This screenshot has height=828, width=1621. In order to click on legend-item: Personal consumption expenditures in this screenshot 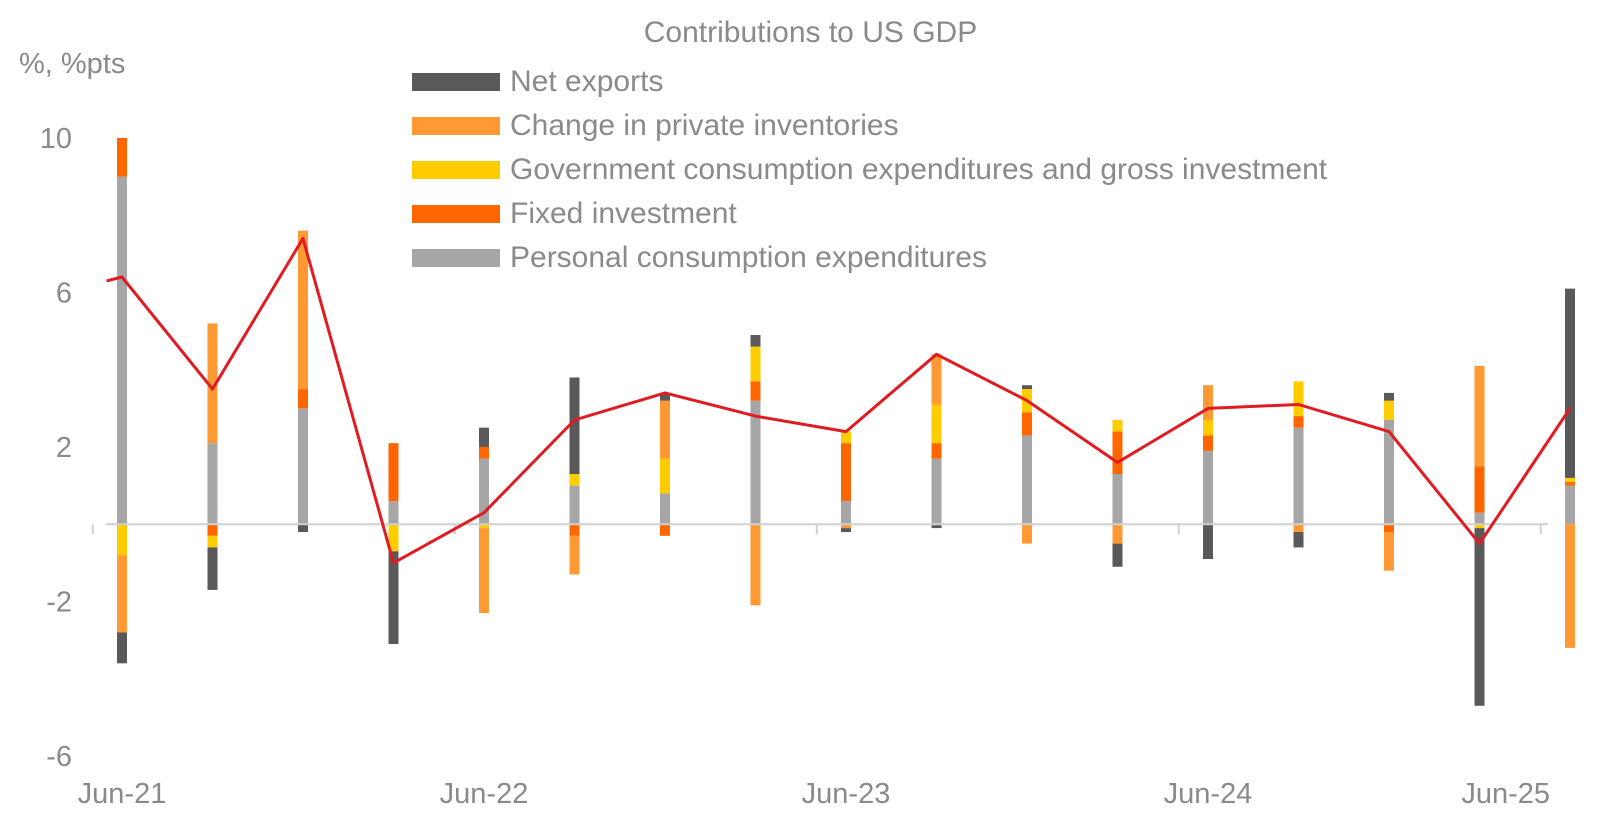, I will do `click(869, 258)`.